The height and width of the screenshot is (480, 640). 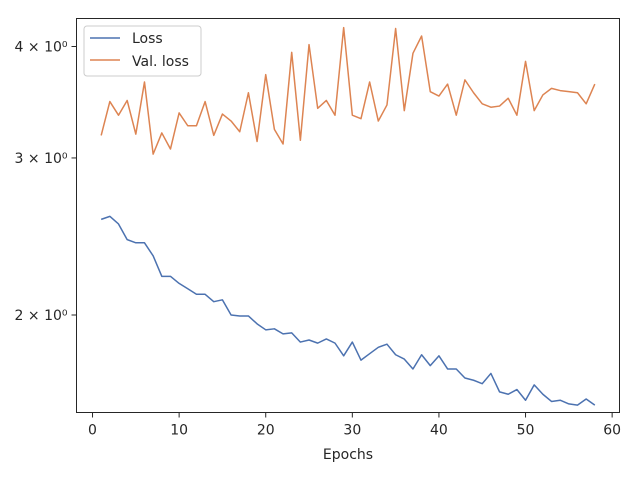 What do you see at coordinates (612, 431) in the screenshot?
I see `x-tick-label: 60` at bounding box center [612, 431].